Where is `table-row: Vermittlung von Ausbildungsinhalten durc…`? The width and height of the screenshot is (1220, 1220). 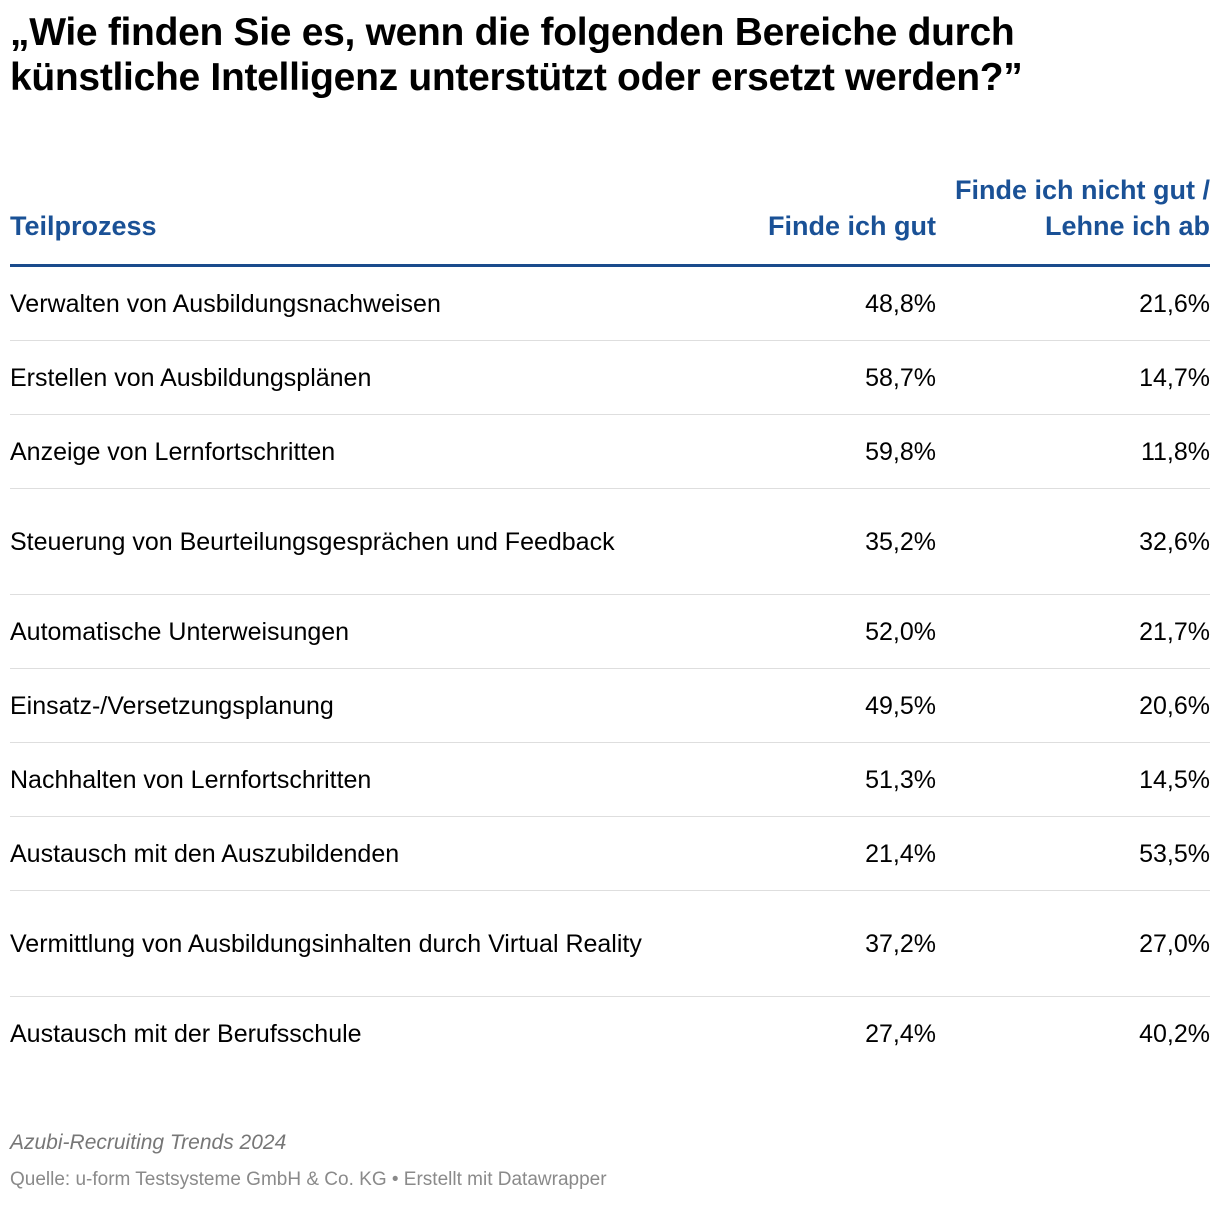
table-row: Vermittlung von Ausbildungsinhalten durc… is located at coordinates (610, 944).